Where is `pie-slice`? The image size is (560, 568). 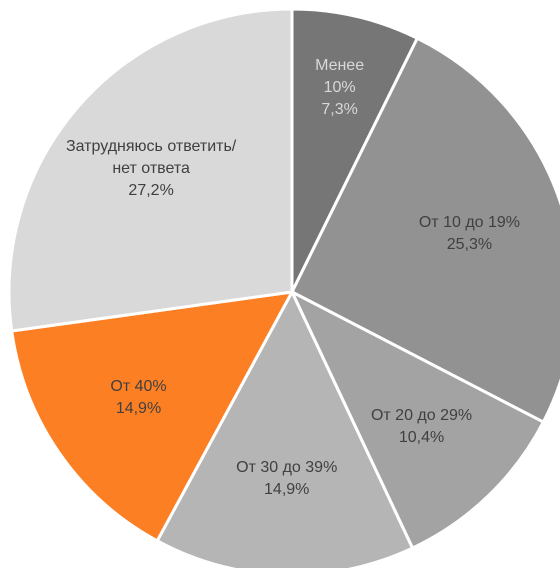 pie-slice is located at coordinates (355, 150).